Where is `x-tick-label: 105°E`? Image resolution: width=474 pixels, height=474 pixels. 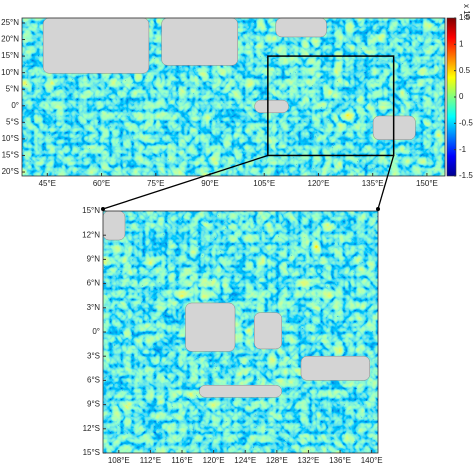 x-tick-label: 105°E is located at coordinates (264, 183).